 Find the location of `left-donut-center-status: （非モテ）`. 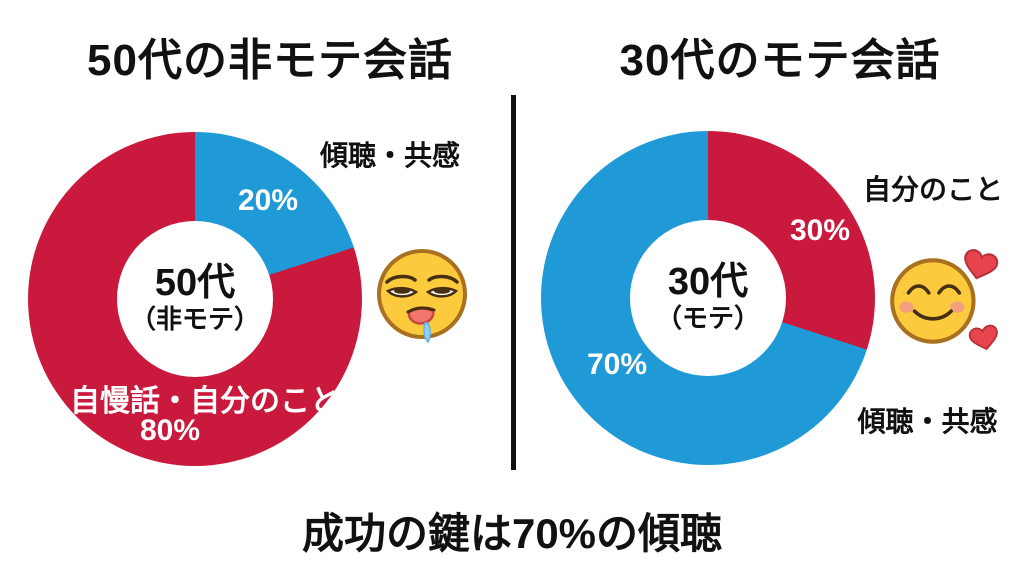

left-donut-center-status: （非モテ） is located at coordinates (194, 319).